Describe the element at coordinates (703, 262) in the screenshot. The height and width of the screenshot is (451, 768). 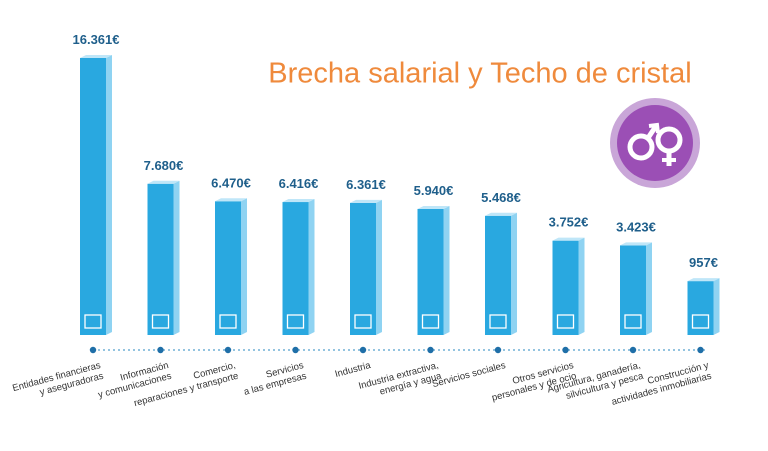
I see `value-label: 957€` at that location.